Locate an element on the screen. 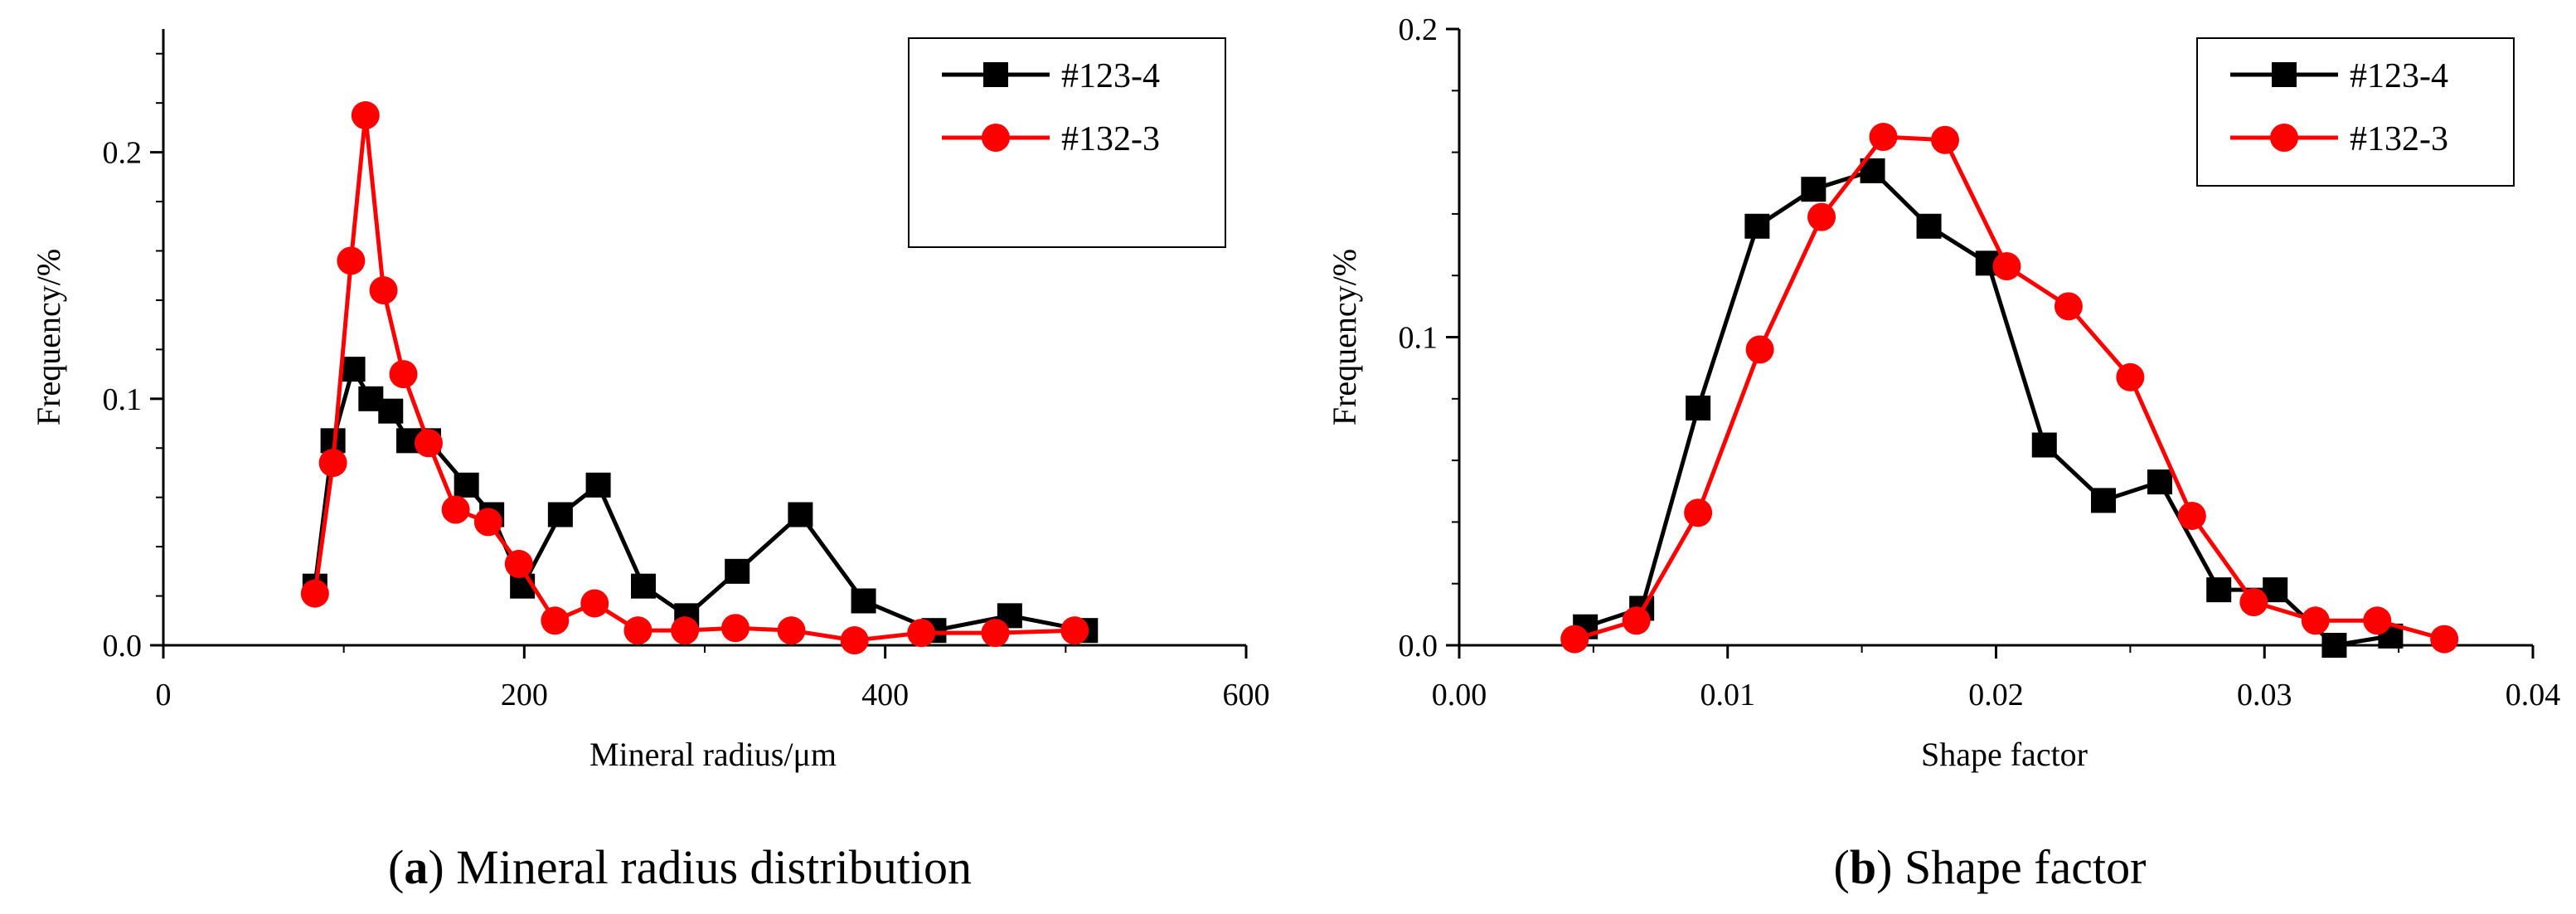 The width and height of the screenshot is (2576, 914). x-axis-label: Mineral radius/μm is located at coordinates (713, 754).